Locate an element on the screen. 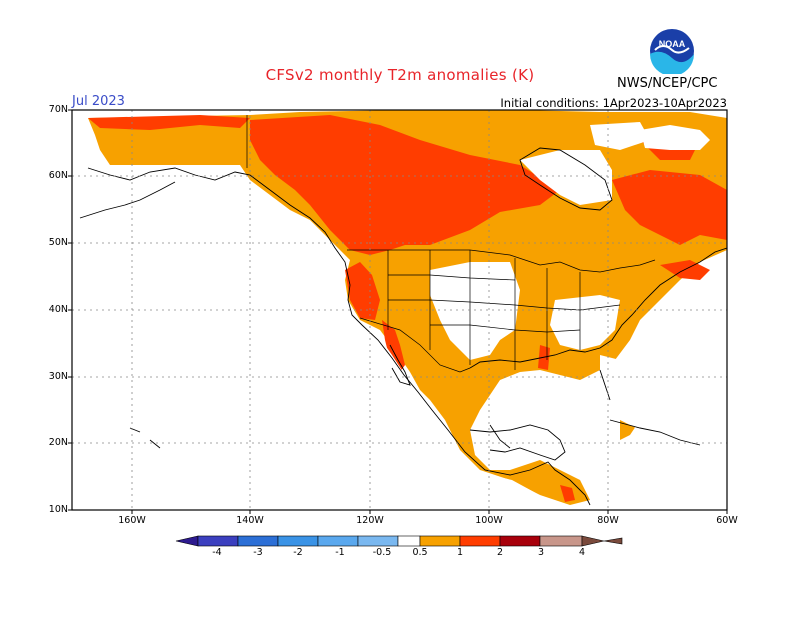  colorbar-label: 3 is located at coordinates (541, 552).